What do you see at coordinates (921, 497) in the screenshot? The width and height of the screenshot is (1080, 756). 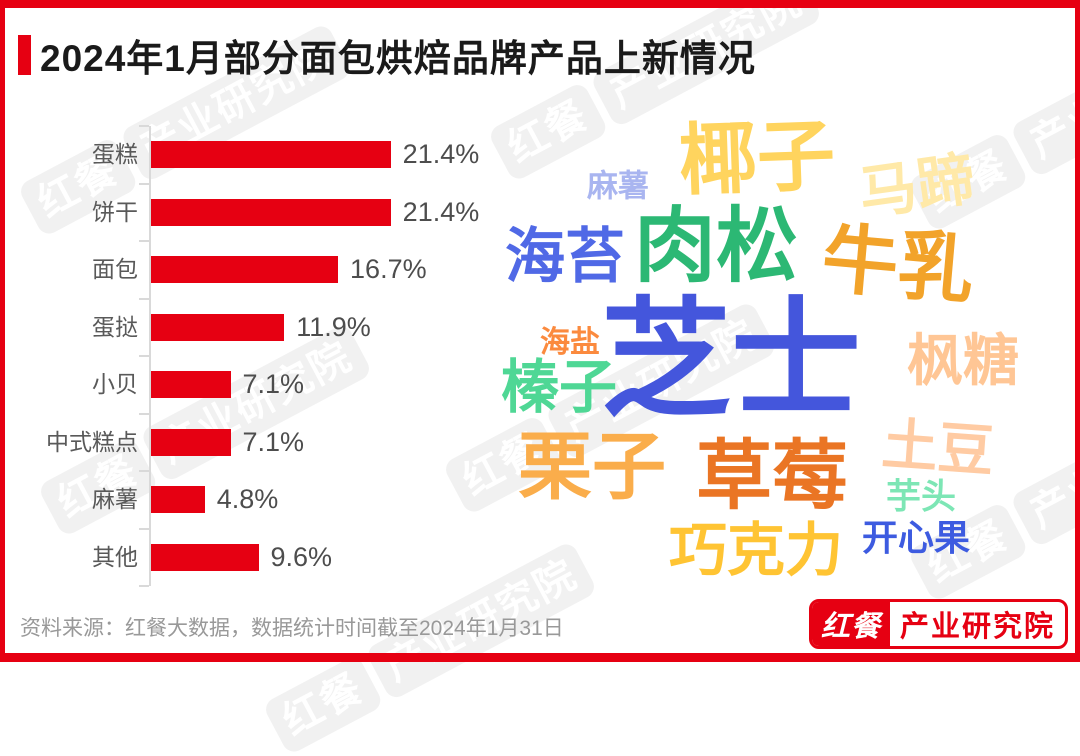 I see `cloud-word-芋头: 芋头` at bounding box center [921, 497].